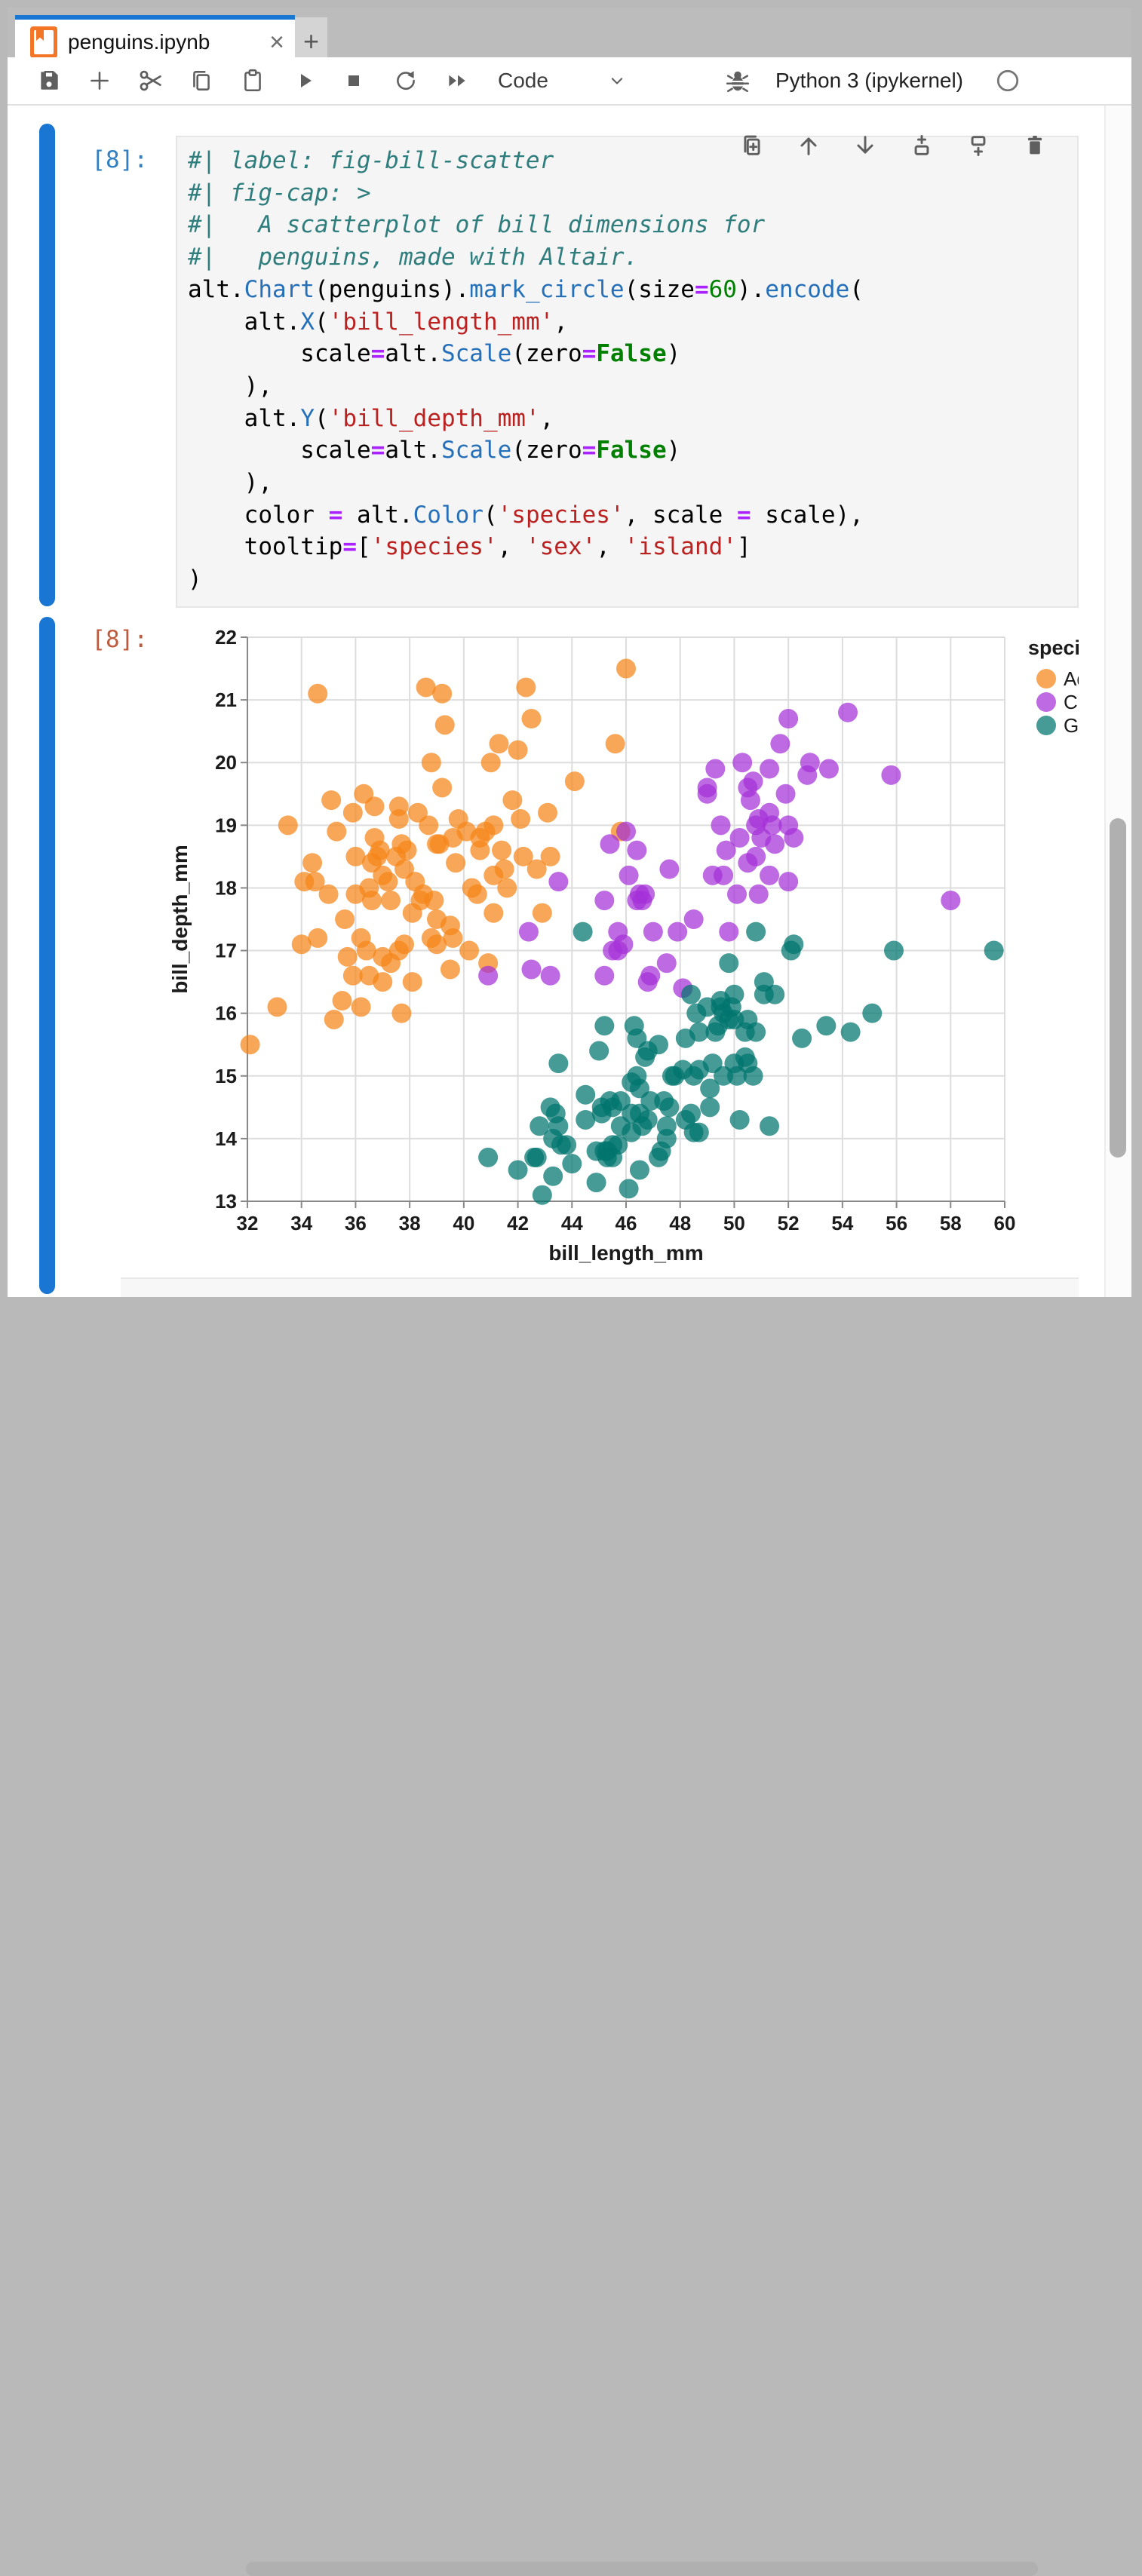 This screenshot has height=2576, width=1142. I want to click on insert-cell-below-icon, so click(978, 145).